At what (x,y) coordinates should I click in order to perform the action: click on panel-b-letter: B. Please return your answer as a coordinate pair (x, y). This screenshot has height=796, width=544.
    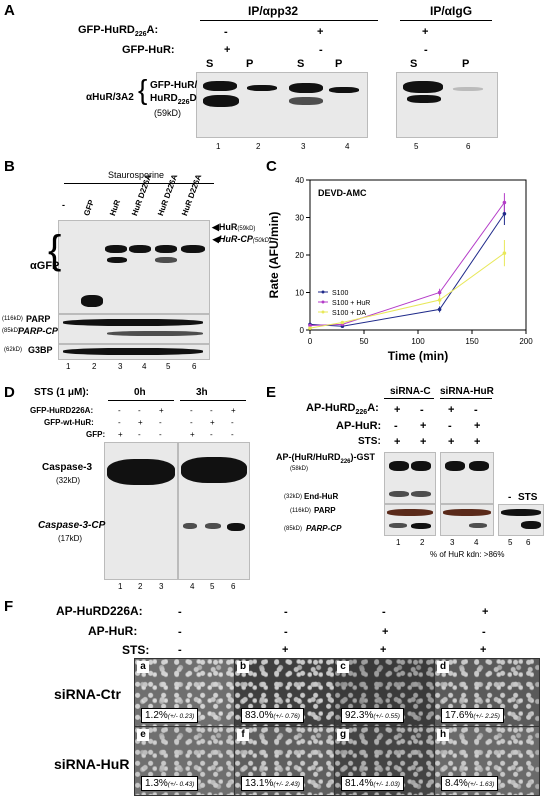
    Looking at the image, I should click on (9, 166).